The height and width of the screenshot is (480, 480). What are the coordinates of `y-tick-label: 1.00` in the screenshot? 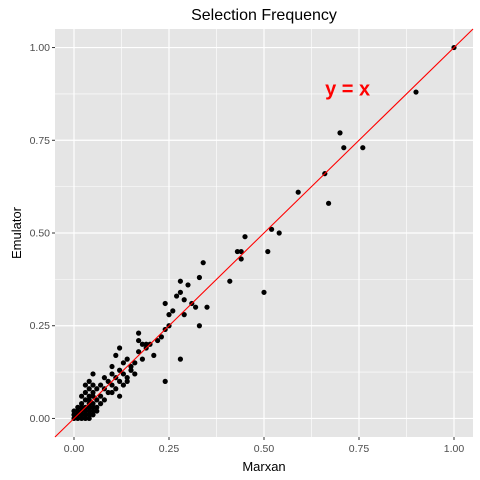 It's located at (40, 48).